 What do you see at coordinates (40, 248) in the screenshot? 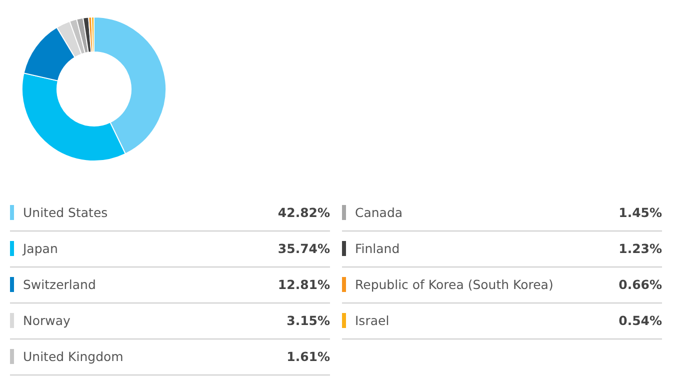
I see `legend-label: Japan` at bounding box center [40, 248].